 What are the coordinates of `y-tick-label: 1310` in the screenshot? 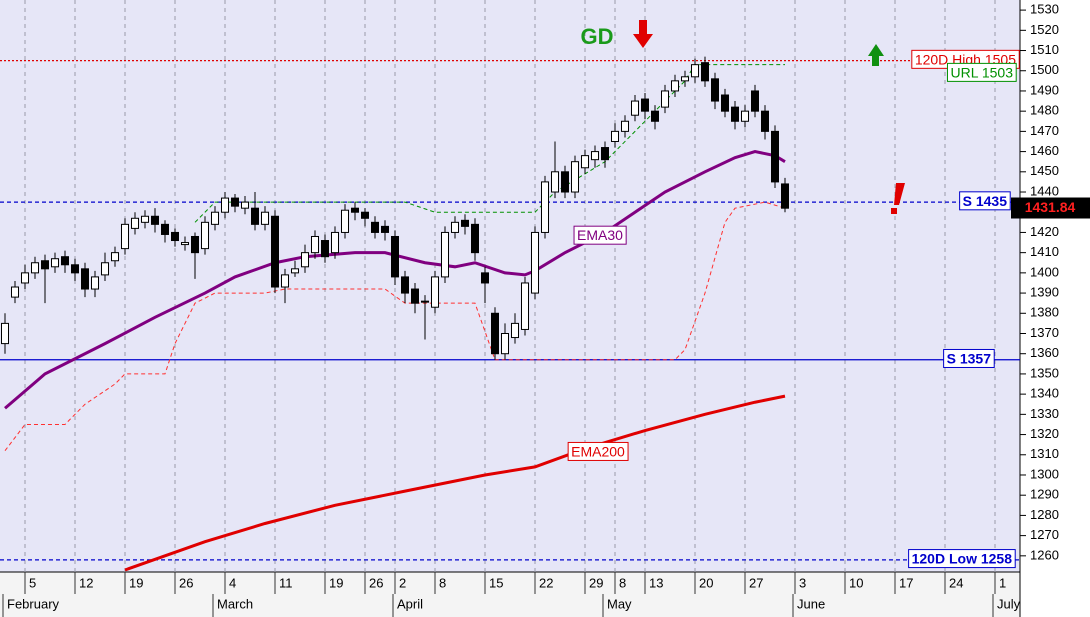 It's located at (1044, 453).